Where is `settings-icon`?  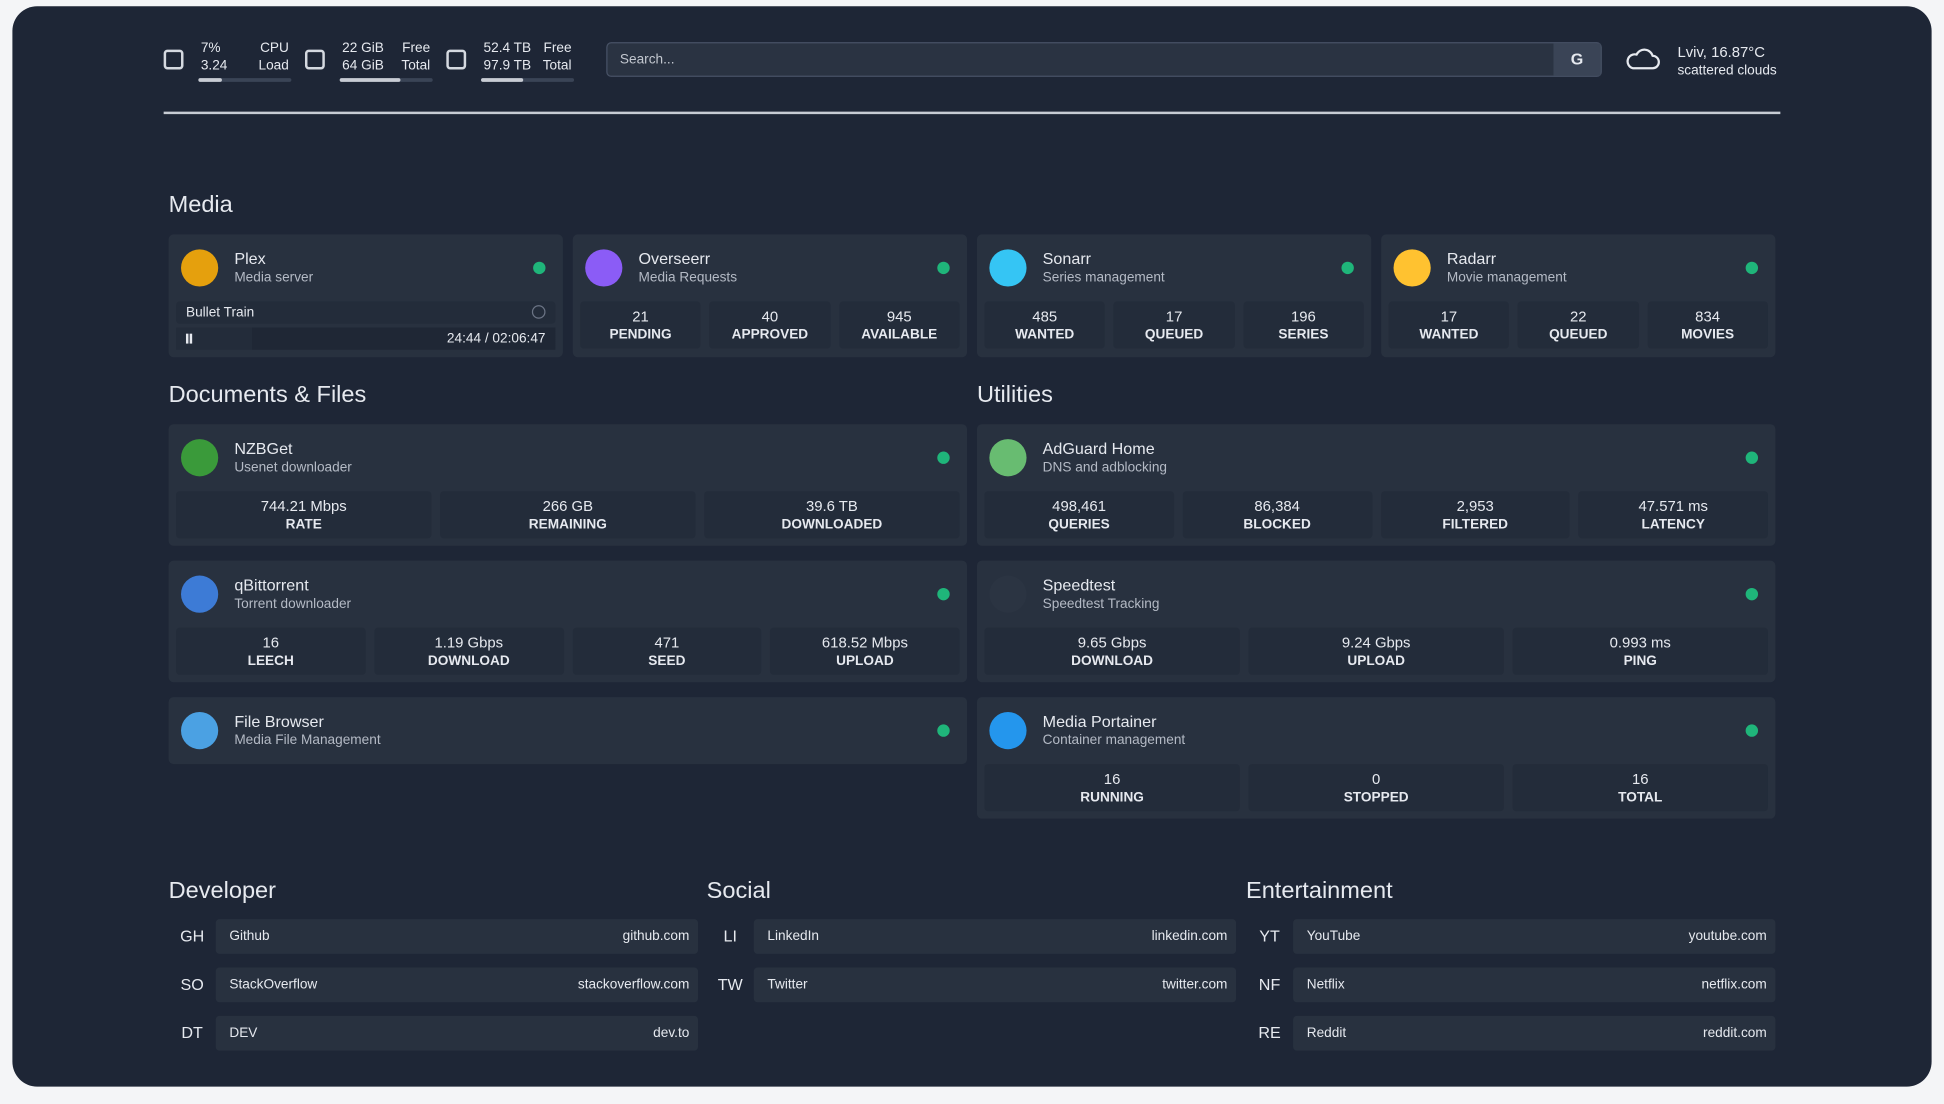 settings-icon is located at coordinates (538, 312).